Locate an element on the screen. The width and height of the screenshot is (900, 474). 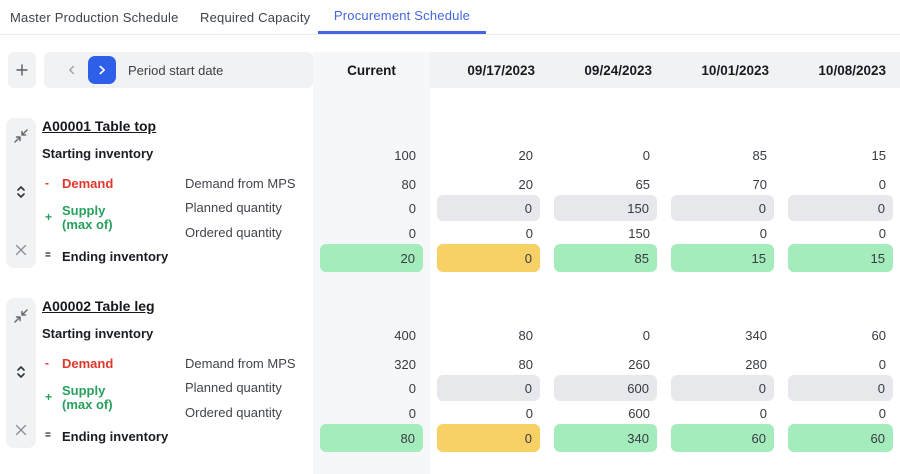
chevron-left-icon is located at coordinates (72, 70).